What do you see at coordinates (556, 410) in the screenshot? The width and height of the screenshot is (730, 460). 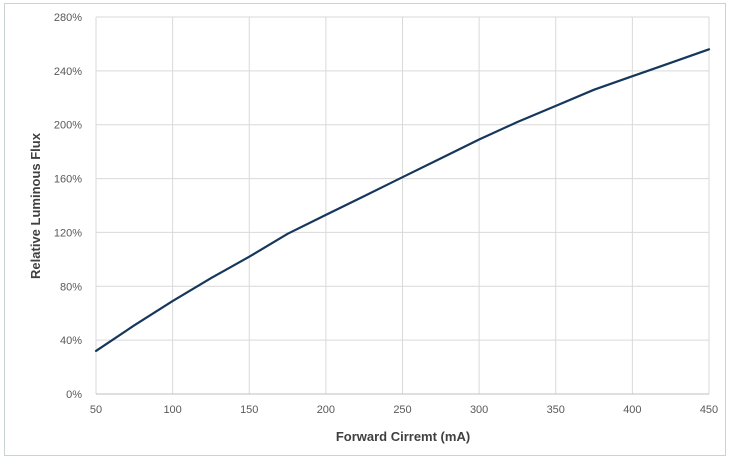 I see `x-tick-label: 350` at bounding box center [556, 410].